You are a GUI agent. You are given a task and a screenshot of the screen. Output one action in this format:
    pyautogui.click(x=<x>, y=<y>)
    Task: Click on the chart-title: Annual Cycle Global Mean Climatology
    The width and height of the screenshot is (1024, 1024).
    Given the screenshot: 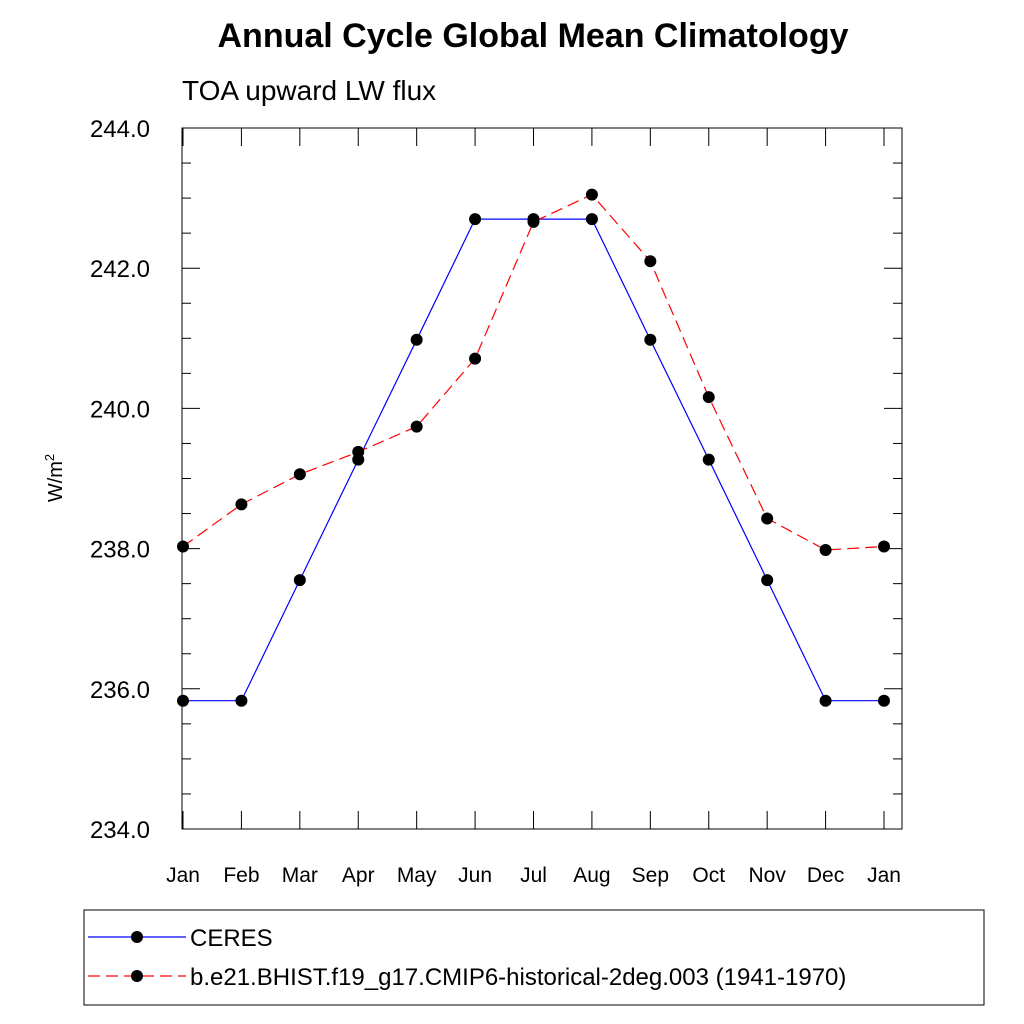 What is the action you would take?
    pyautogui.click(x=533, y=36)
    